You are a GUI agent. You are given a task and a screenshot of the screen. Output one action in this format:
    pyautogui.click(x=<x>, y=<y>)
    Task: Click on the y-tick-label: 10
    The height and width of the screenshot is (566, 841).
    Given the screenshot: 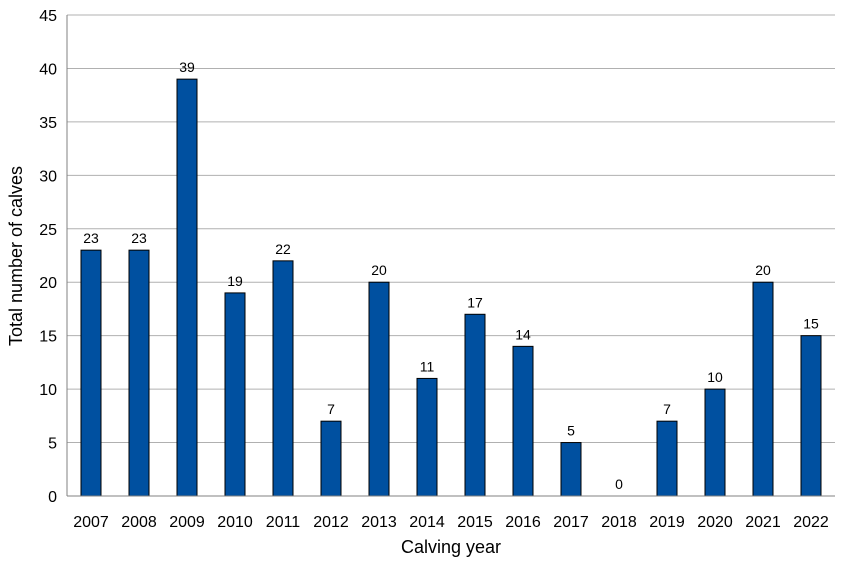 What is the action you would take?
    pyautogui.click(x=48, y=390)
    